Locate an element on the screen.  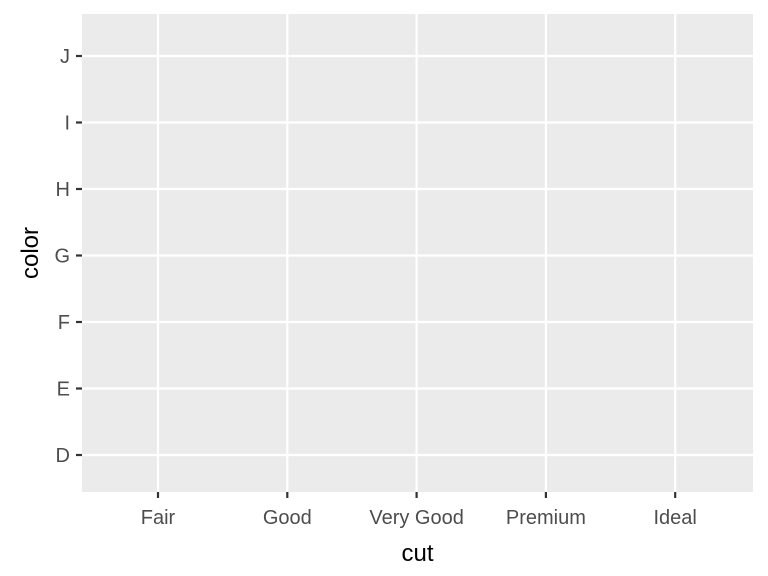
y-axis: D E F G H I J is located at coordinates (68, 256).